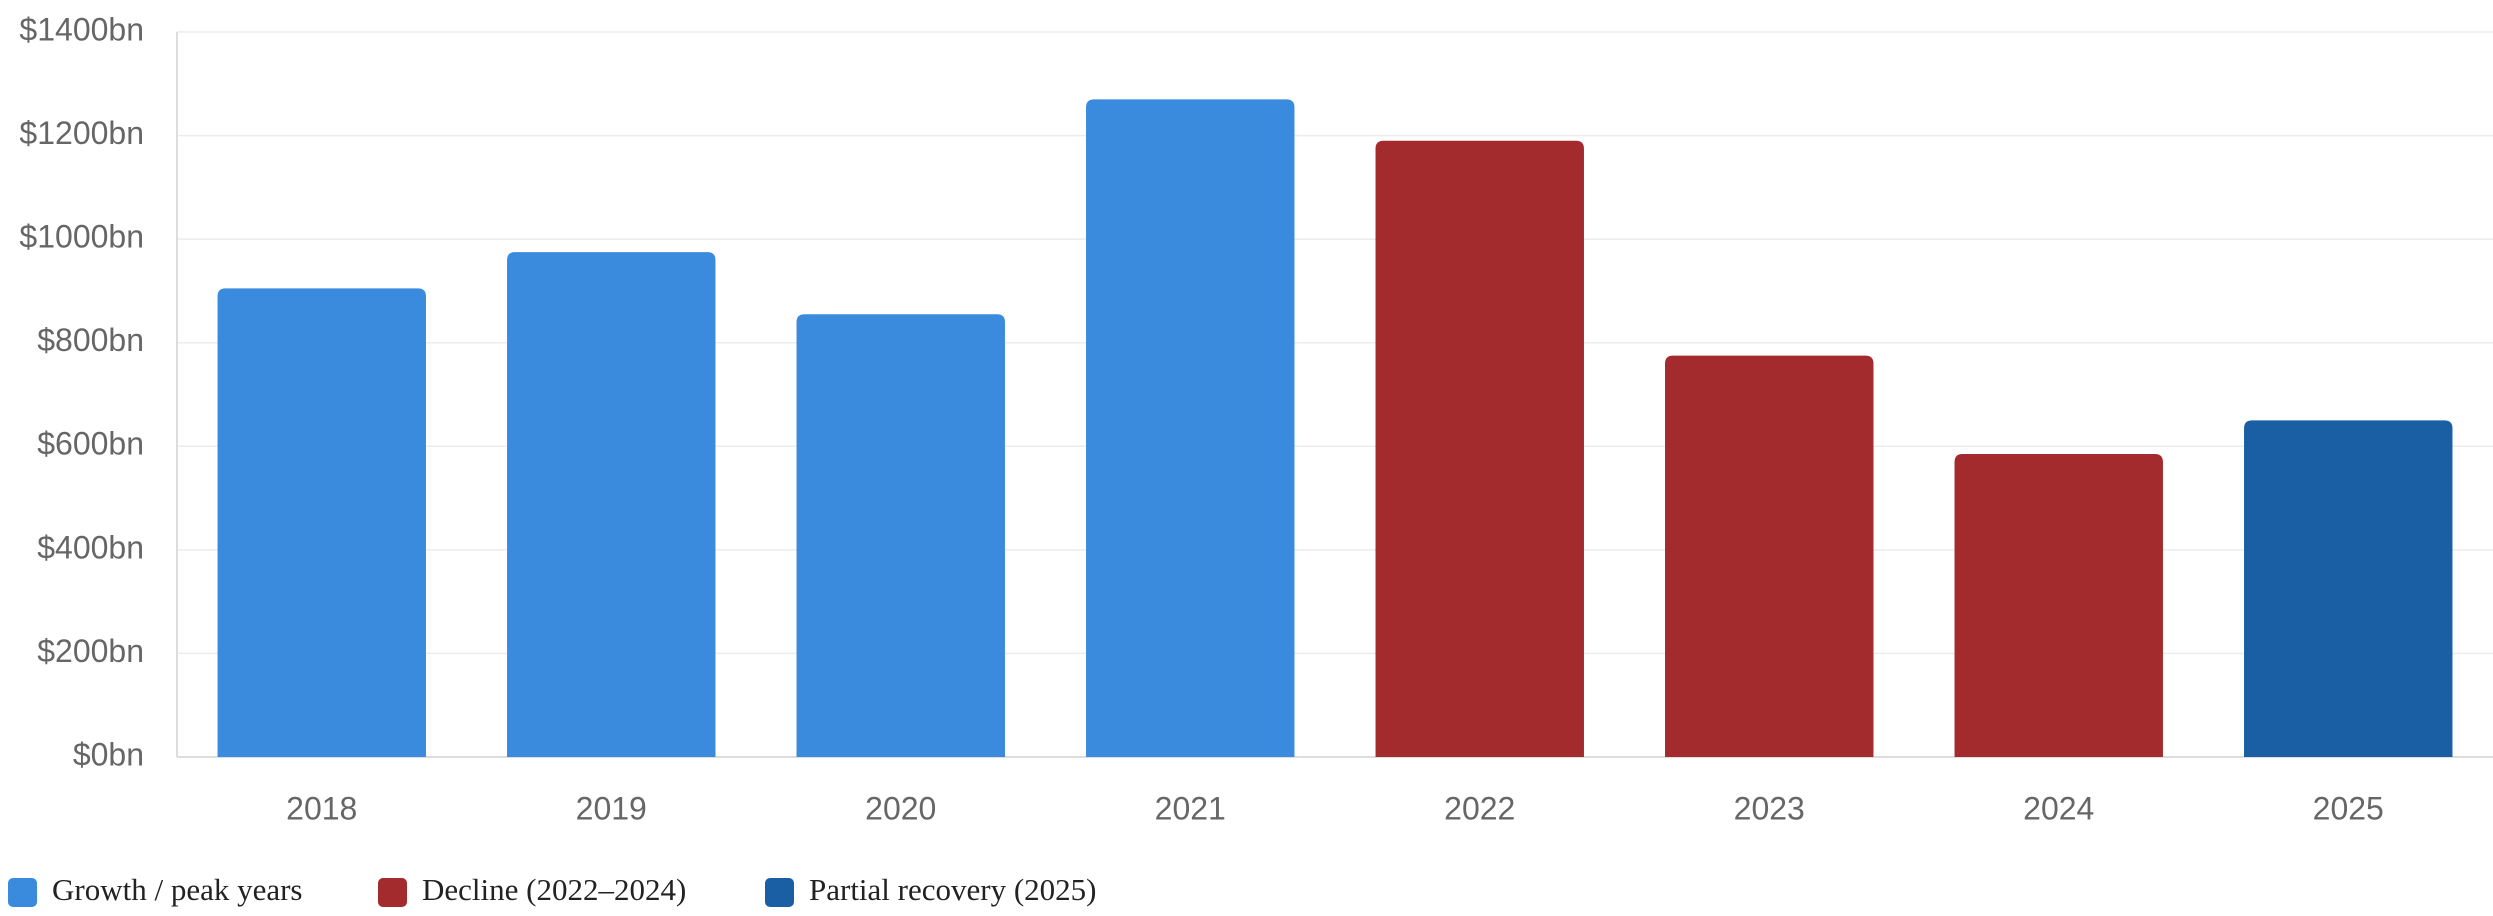 The height and width of the screenshot is (916, 2493). What do you see at coordinates (90, 651) in the screenshot?
I see `y-tick-label: $200bn` at bounding box center [90, 651].